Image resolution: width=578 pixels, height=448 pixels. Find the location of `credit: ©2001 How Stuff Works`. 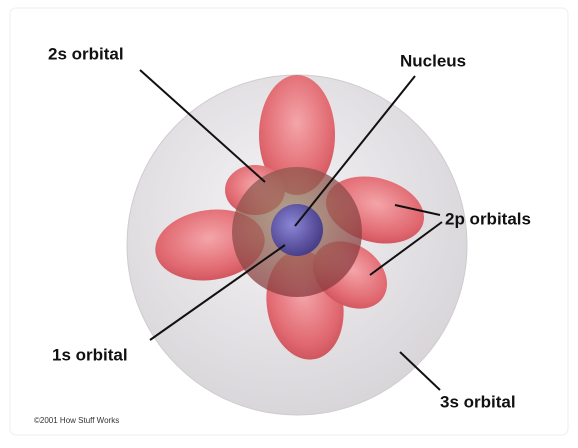

credit: ©2001 How Stuff Works is located at coordinates (76, 420).